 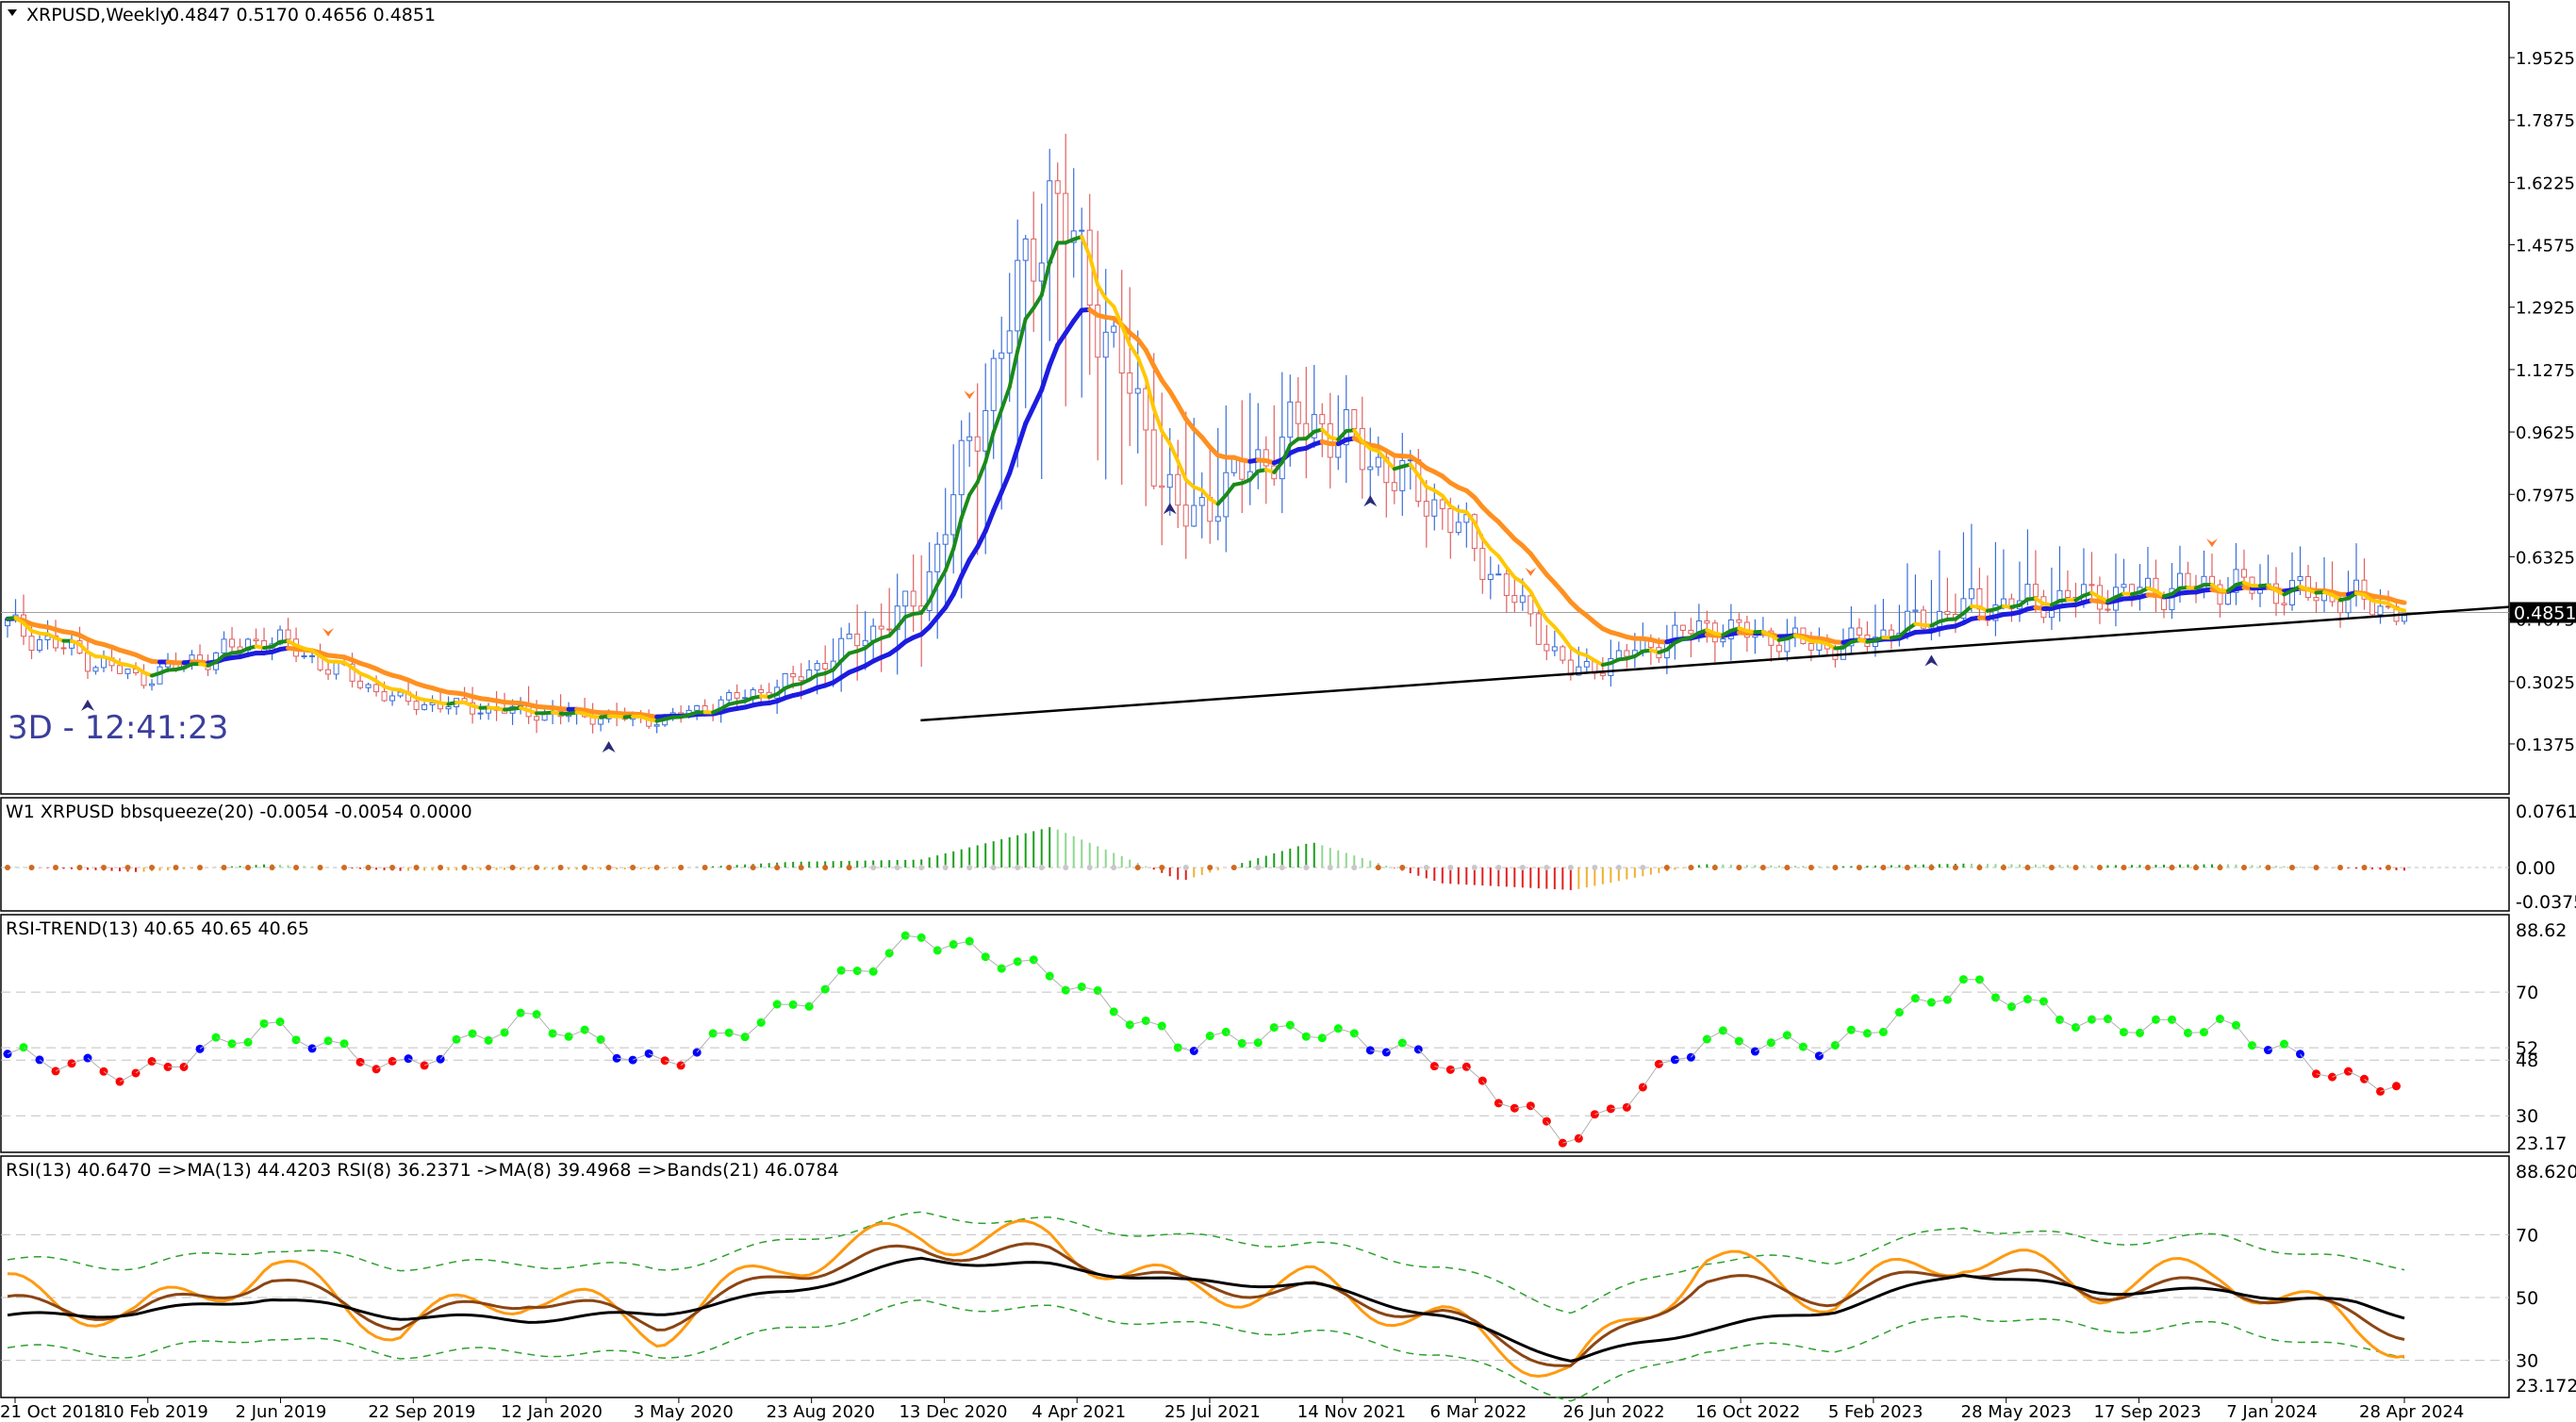 What do you see at coordinates (2527, 1298) in the screenshot?
I see `rsi-tick-label: 50` at bounding box center [2527, 1298].